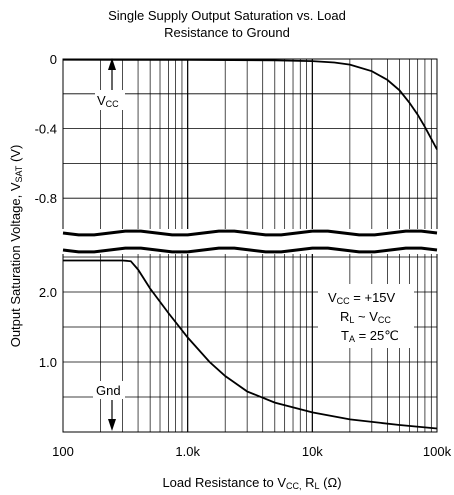 This screenshot has width=454, height=495. I want to click on x-tick-label: 10k, so click(312, 451).